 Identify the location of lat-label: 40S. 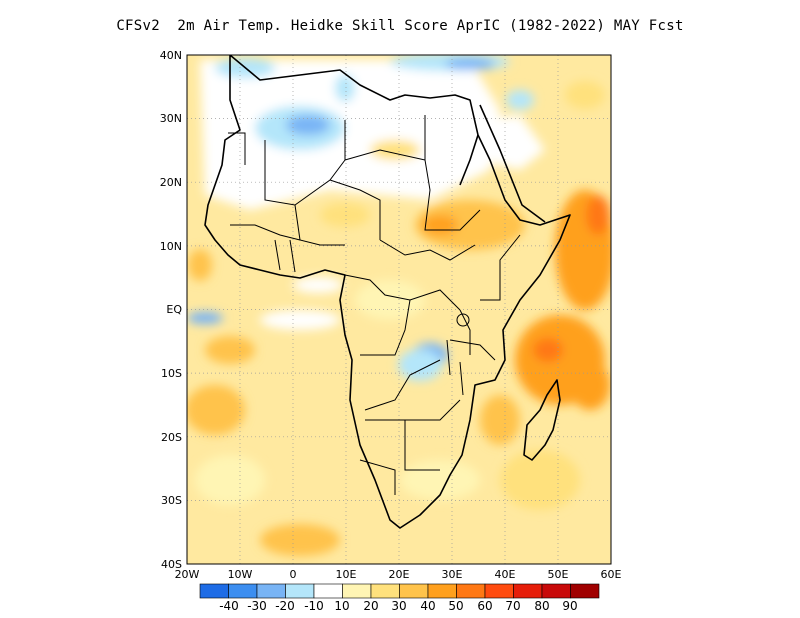
(171, 564).